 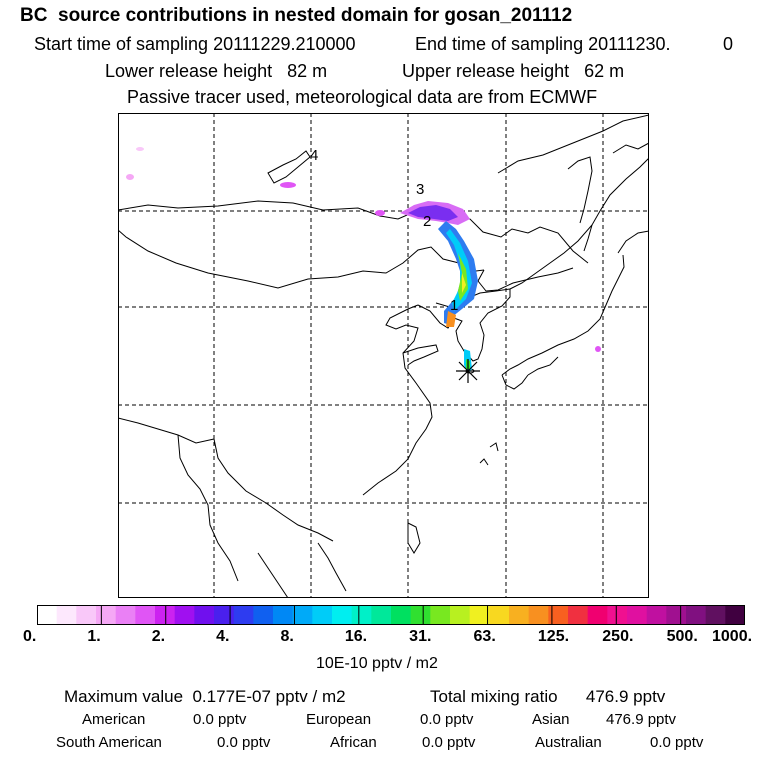 I want to click on colorbar-tick-label: 1000., so click(x=732, y=636).